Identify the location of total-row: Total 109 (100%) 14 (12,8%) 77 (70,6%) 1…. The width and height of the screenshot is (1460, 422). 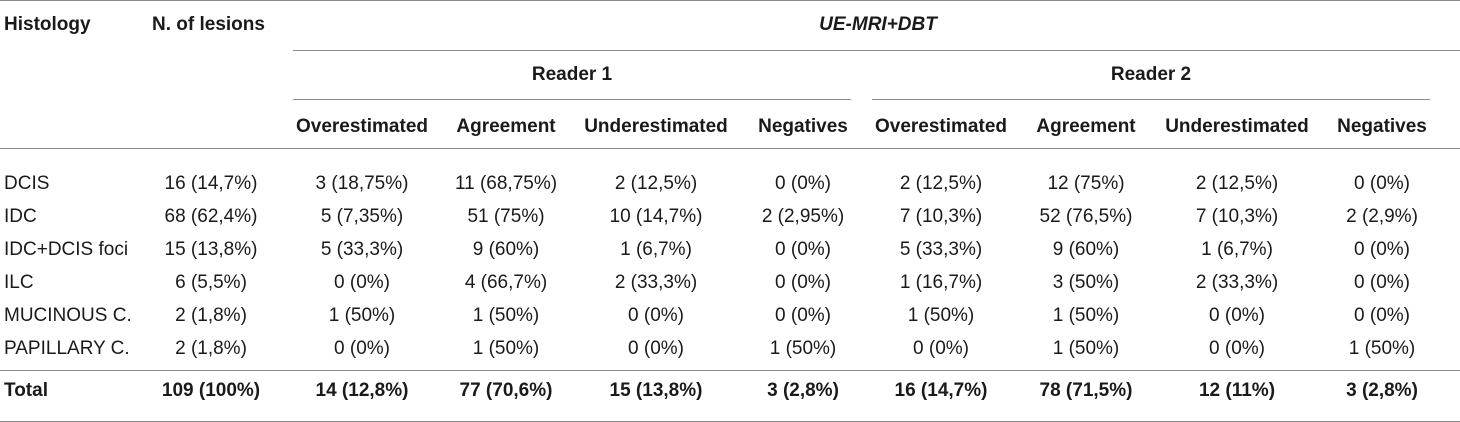
(730, 391).